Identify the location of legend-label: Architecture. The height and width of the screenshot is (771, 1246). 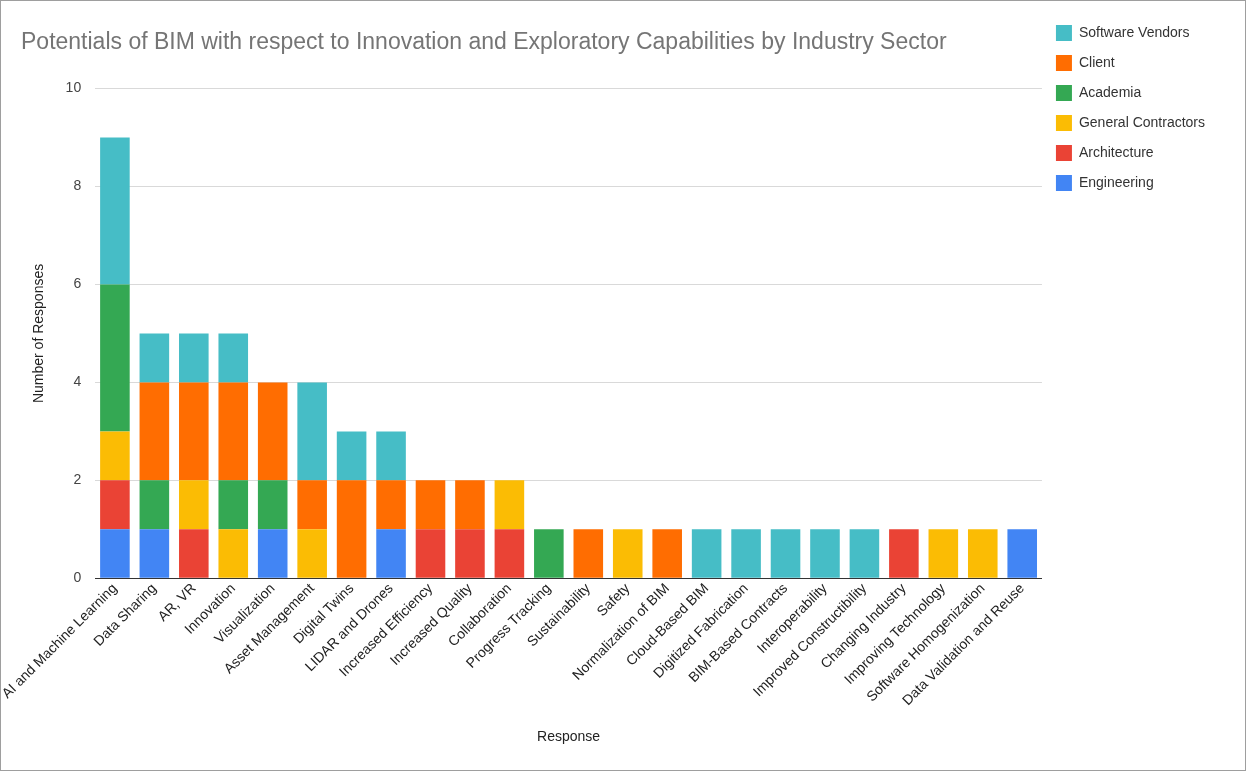
(1116, 151).